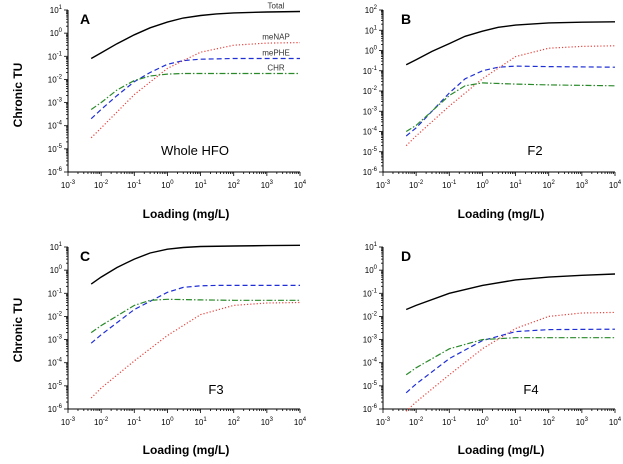 This screenshot has height=464, width=623. I want to click on panel-annotation: F2, so click(534, 150).